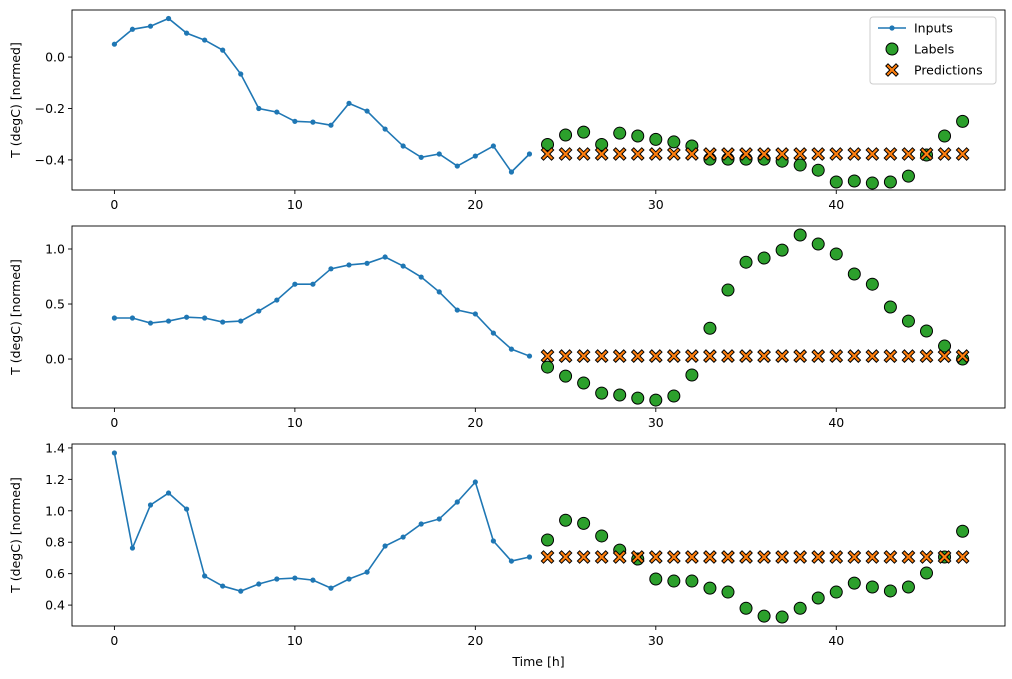 Image resolution: width=1012 pixels, height=679 pixels. Describe the element at coordinates (948, 70) in the screenshot. I see `legend-label: Predictions` at that location.